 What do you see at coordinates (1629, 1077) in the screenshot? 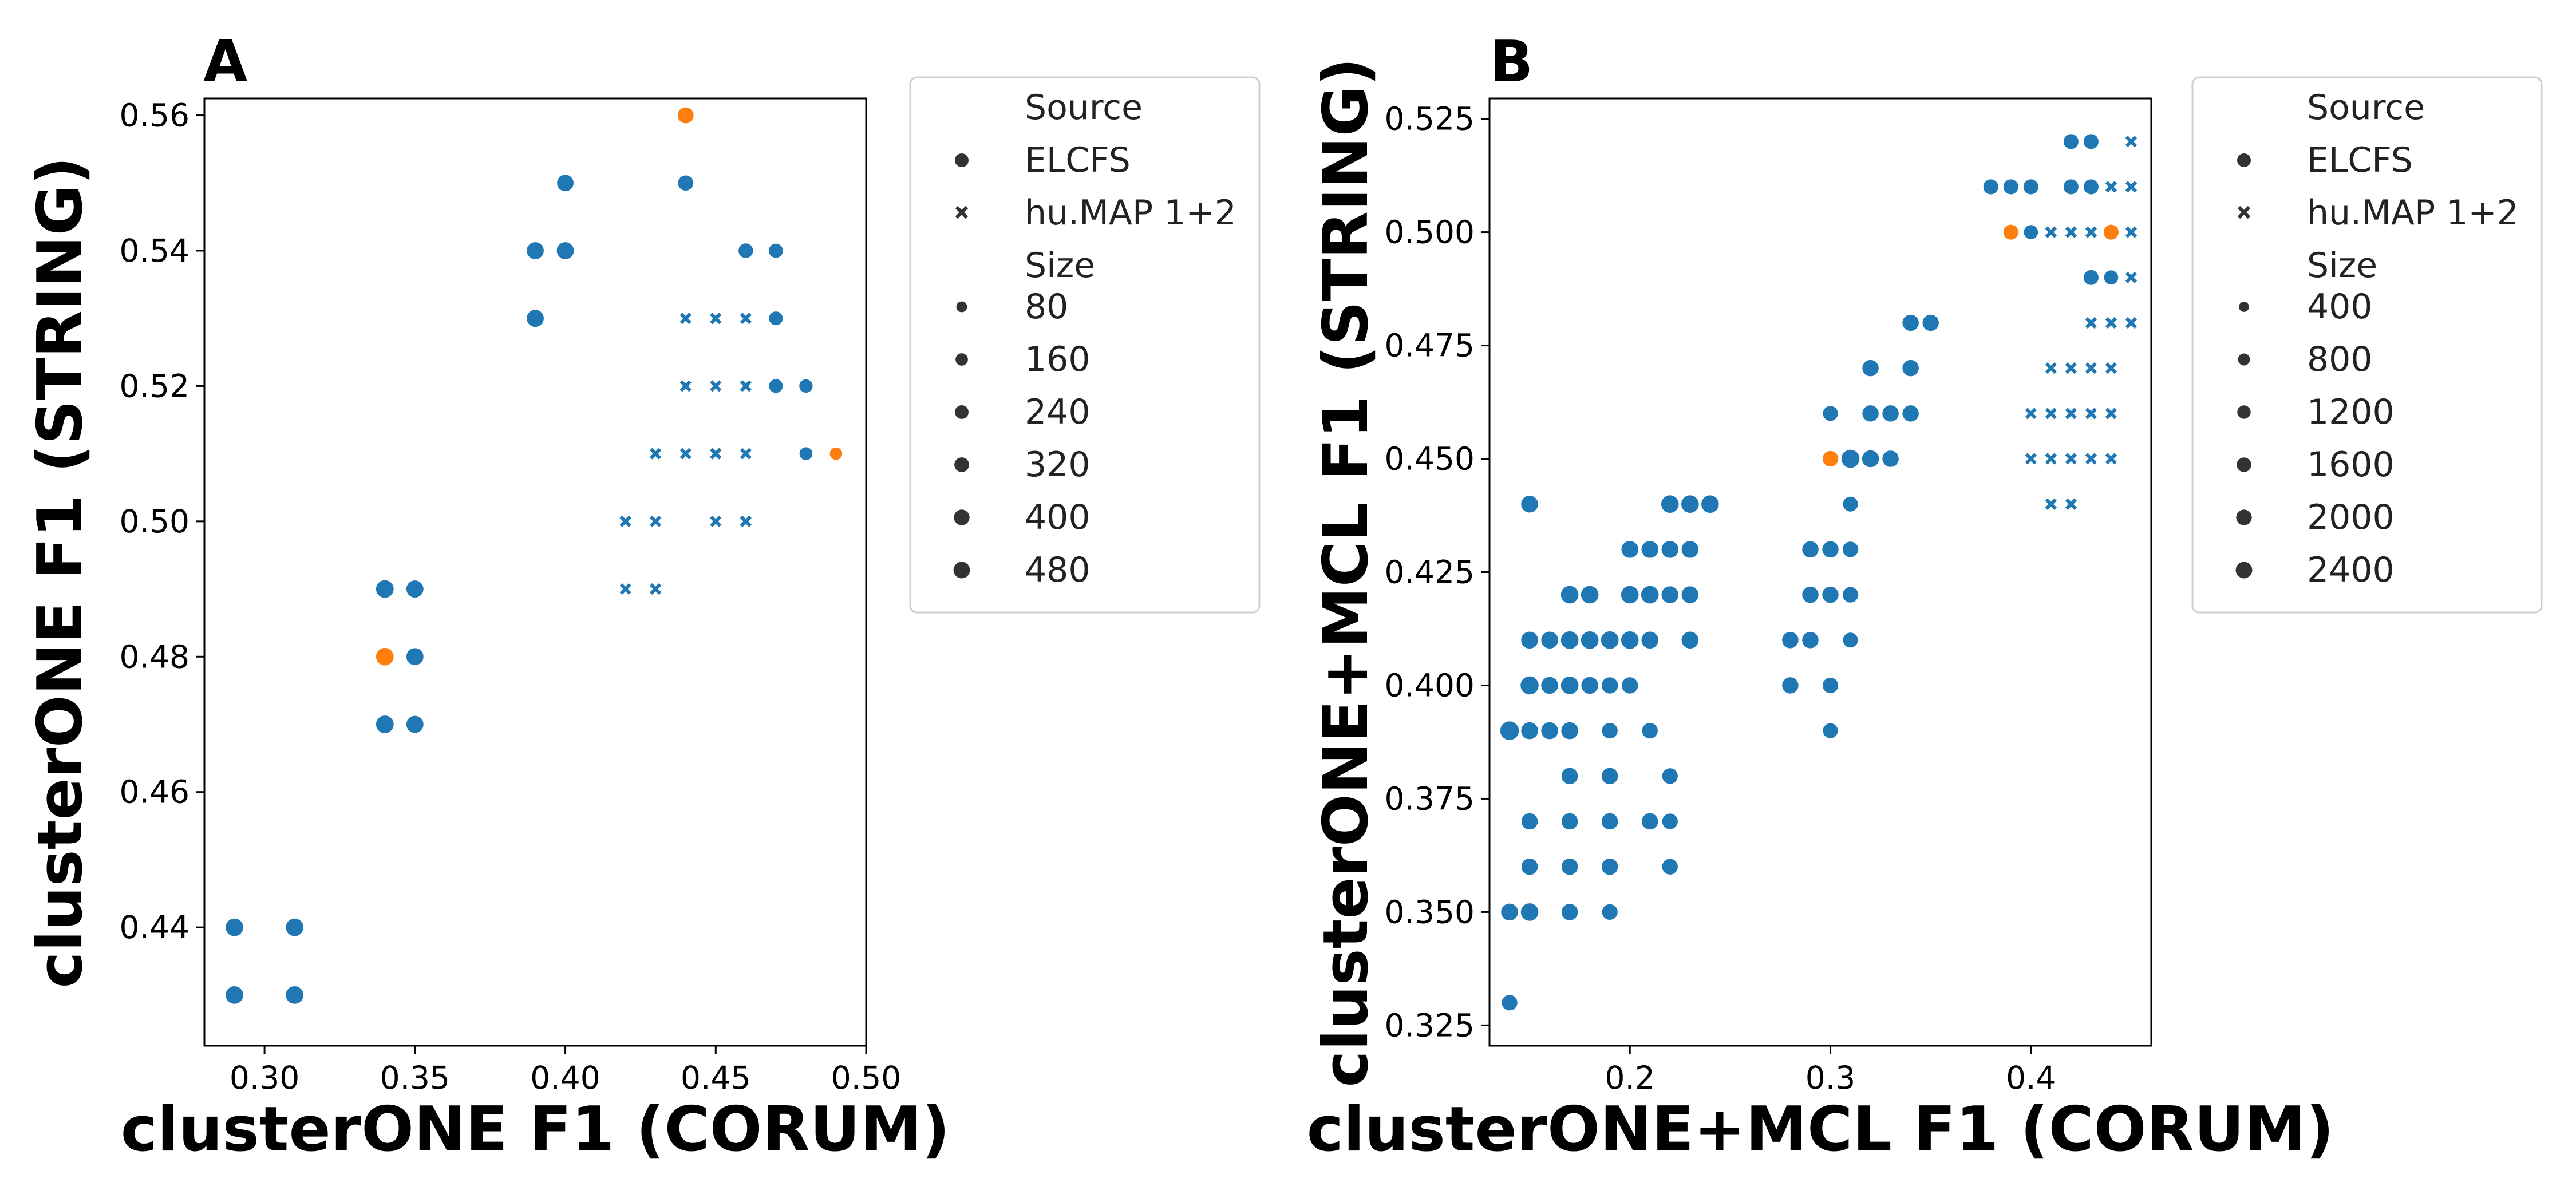
I see `x-tick-label: 0.2` at bounding box center [1629, 1077].